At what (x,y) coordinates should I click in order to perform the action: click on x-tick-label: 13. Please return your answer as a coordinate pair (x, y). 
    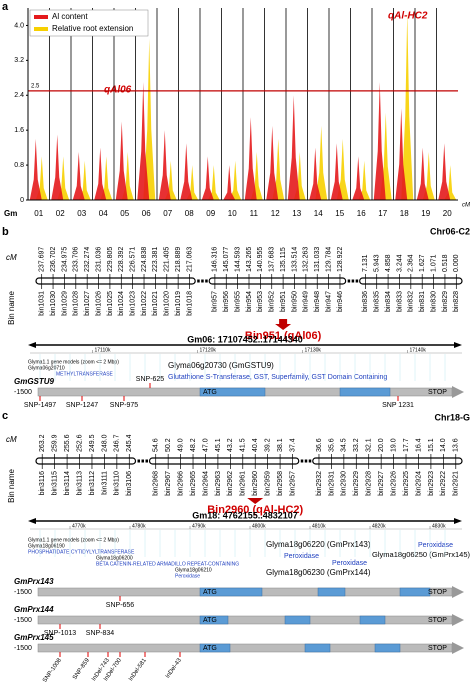
    Looking at the image, I should click on (296, 213).